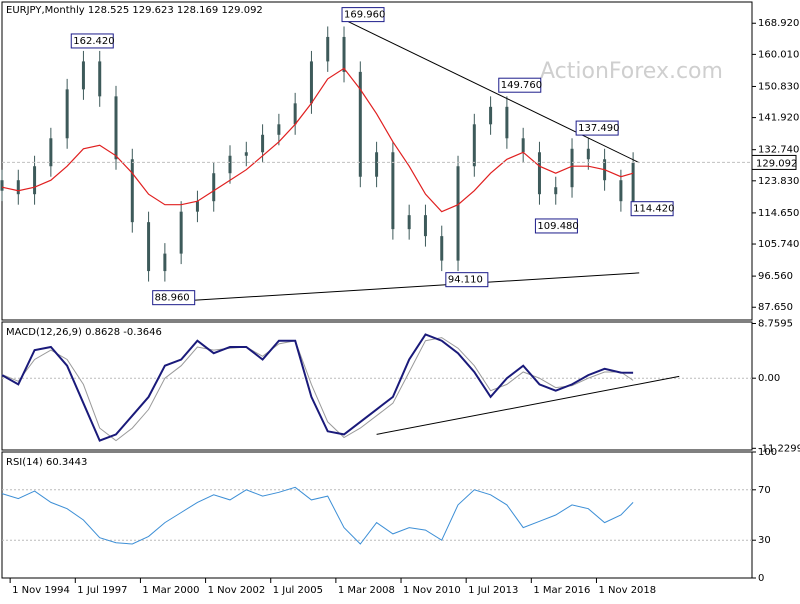 The image size is (800, 604). I want to click on price-y-tick-label: 132.740, so click(778, 150).